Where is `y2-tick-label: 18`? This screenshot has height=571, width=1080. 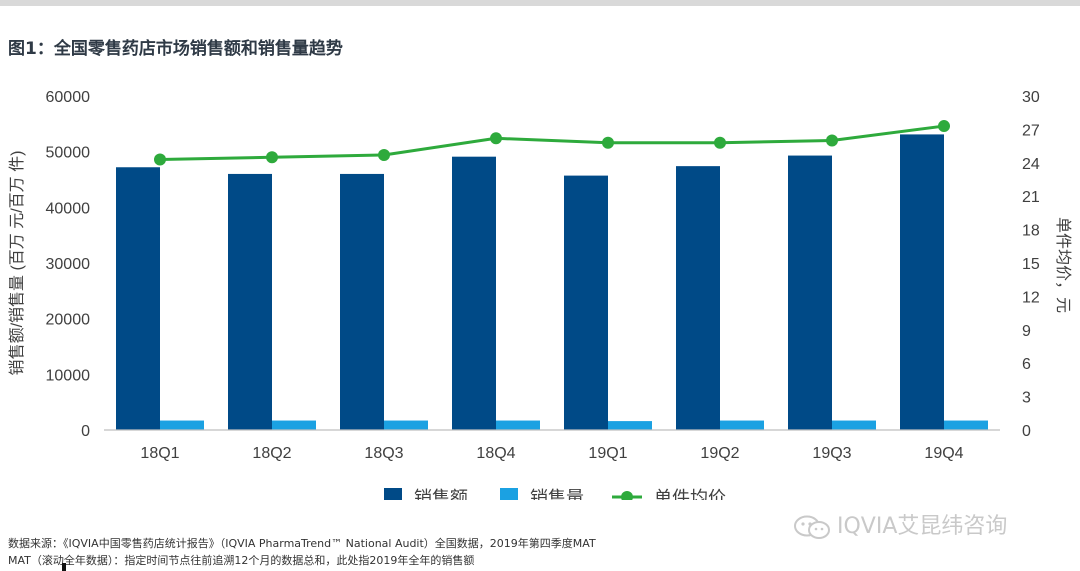
y2-tick-label: 18 is located at coordinates (1031, 231).